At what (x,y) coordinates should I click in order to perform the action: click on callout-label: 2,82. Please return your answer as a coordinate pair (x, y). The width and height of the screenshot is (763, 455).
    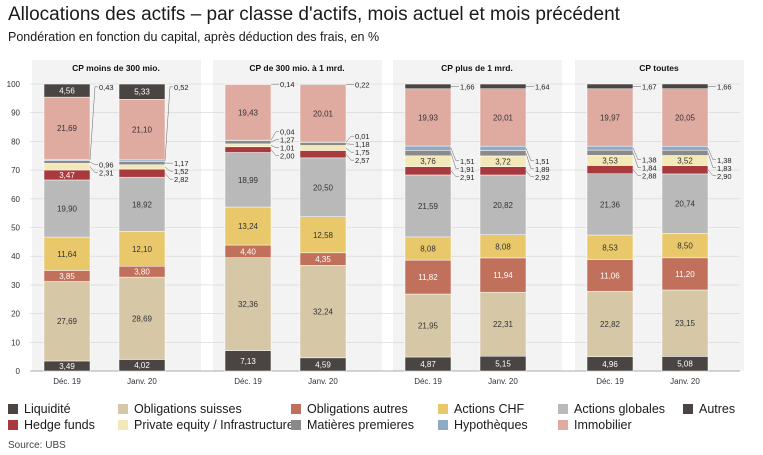
    Looking at the image, I should click on (181, 179).